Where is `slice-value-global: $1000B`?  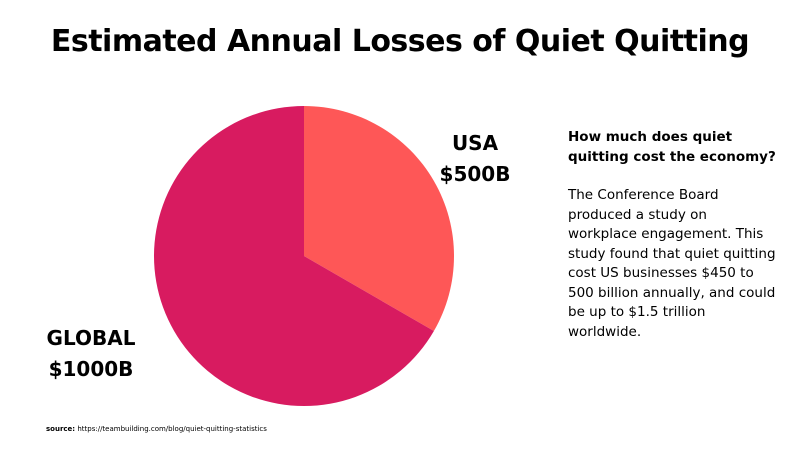 slice-value-global: $1000B is located at coordinates (91, 369).